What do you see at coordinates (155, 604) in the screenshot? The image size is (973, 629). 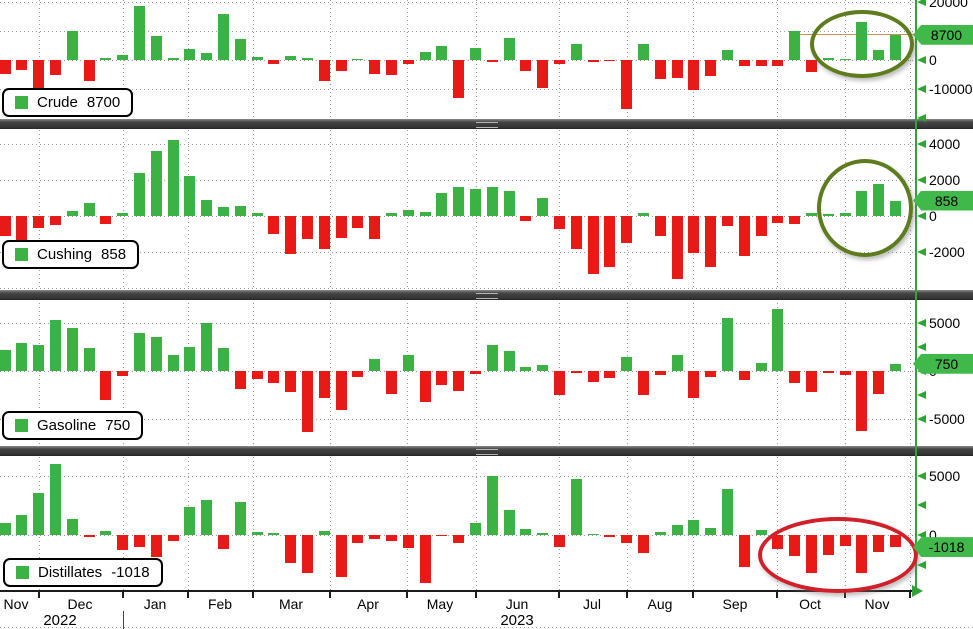 I see `x-axis-month-label: Jan` at bounding box center [155, 604].